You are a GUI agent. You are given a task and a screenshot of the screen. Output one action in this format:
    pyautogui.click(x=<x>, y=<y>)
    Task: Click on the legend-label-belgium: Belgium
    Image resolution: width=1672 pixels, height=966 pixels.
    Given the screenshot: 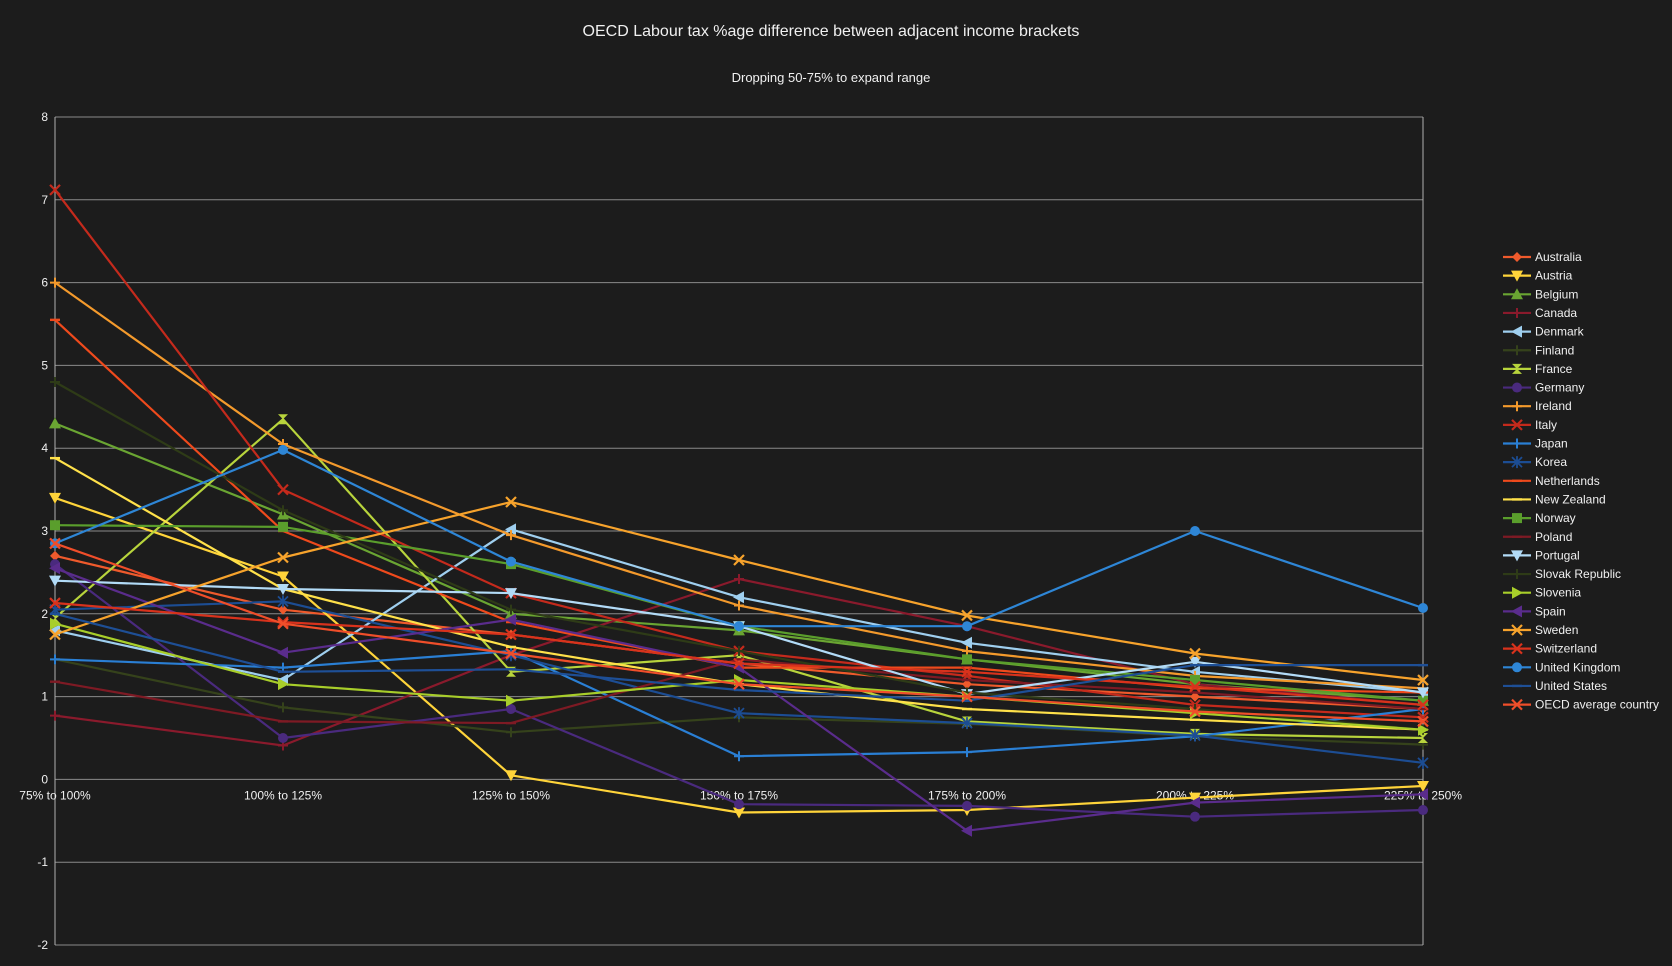 What is the action you would take?
    pyautogui.click(x=1556, y=294)
    